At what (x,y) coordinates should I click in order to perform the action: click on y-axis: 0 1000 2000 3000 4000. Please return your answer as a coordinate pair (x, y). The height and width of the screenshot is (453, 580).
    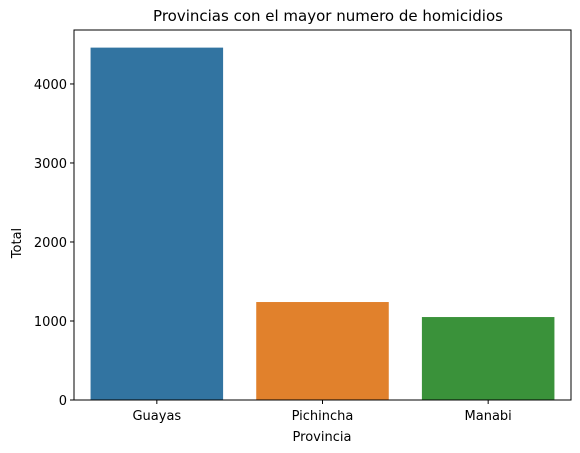
    Looking at the image, I should click on (54, 243).